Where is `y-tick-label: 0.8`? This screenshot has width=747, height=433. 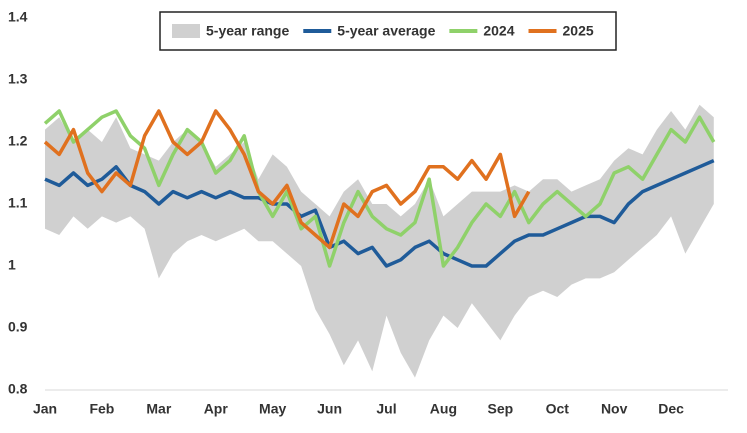 y-tick-label: 0.8 is located at coordinates (18, 389).